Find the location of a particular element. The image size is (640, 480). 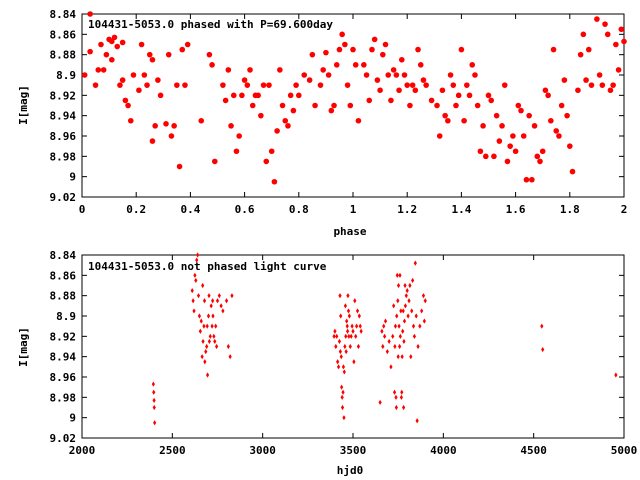

unphased-x-tick-label: 2000 is located at coordinates (82, 450).